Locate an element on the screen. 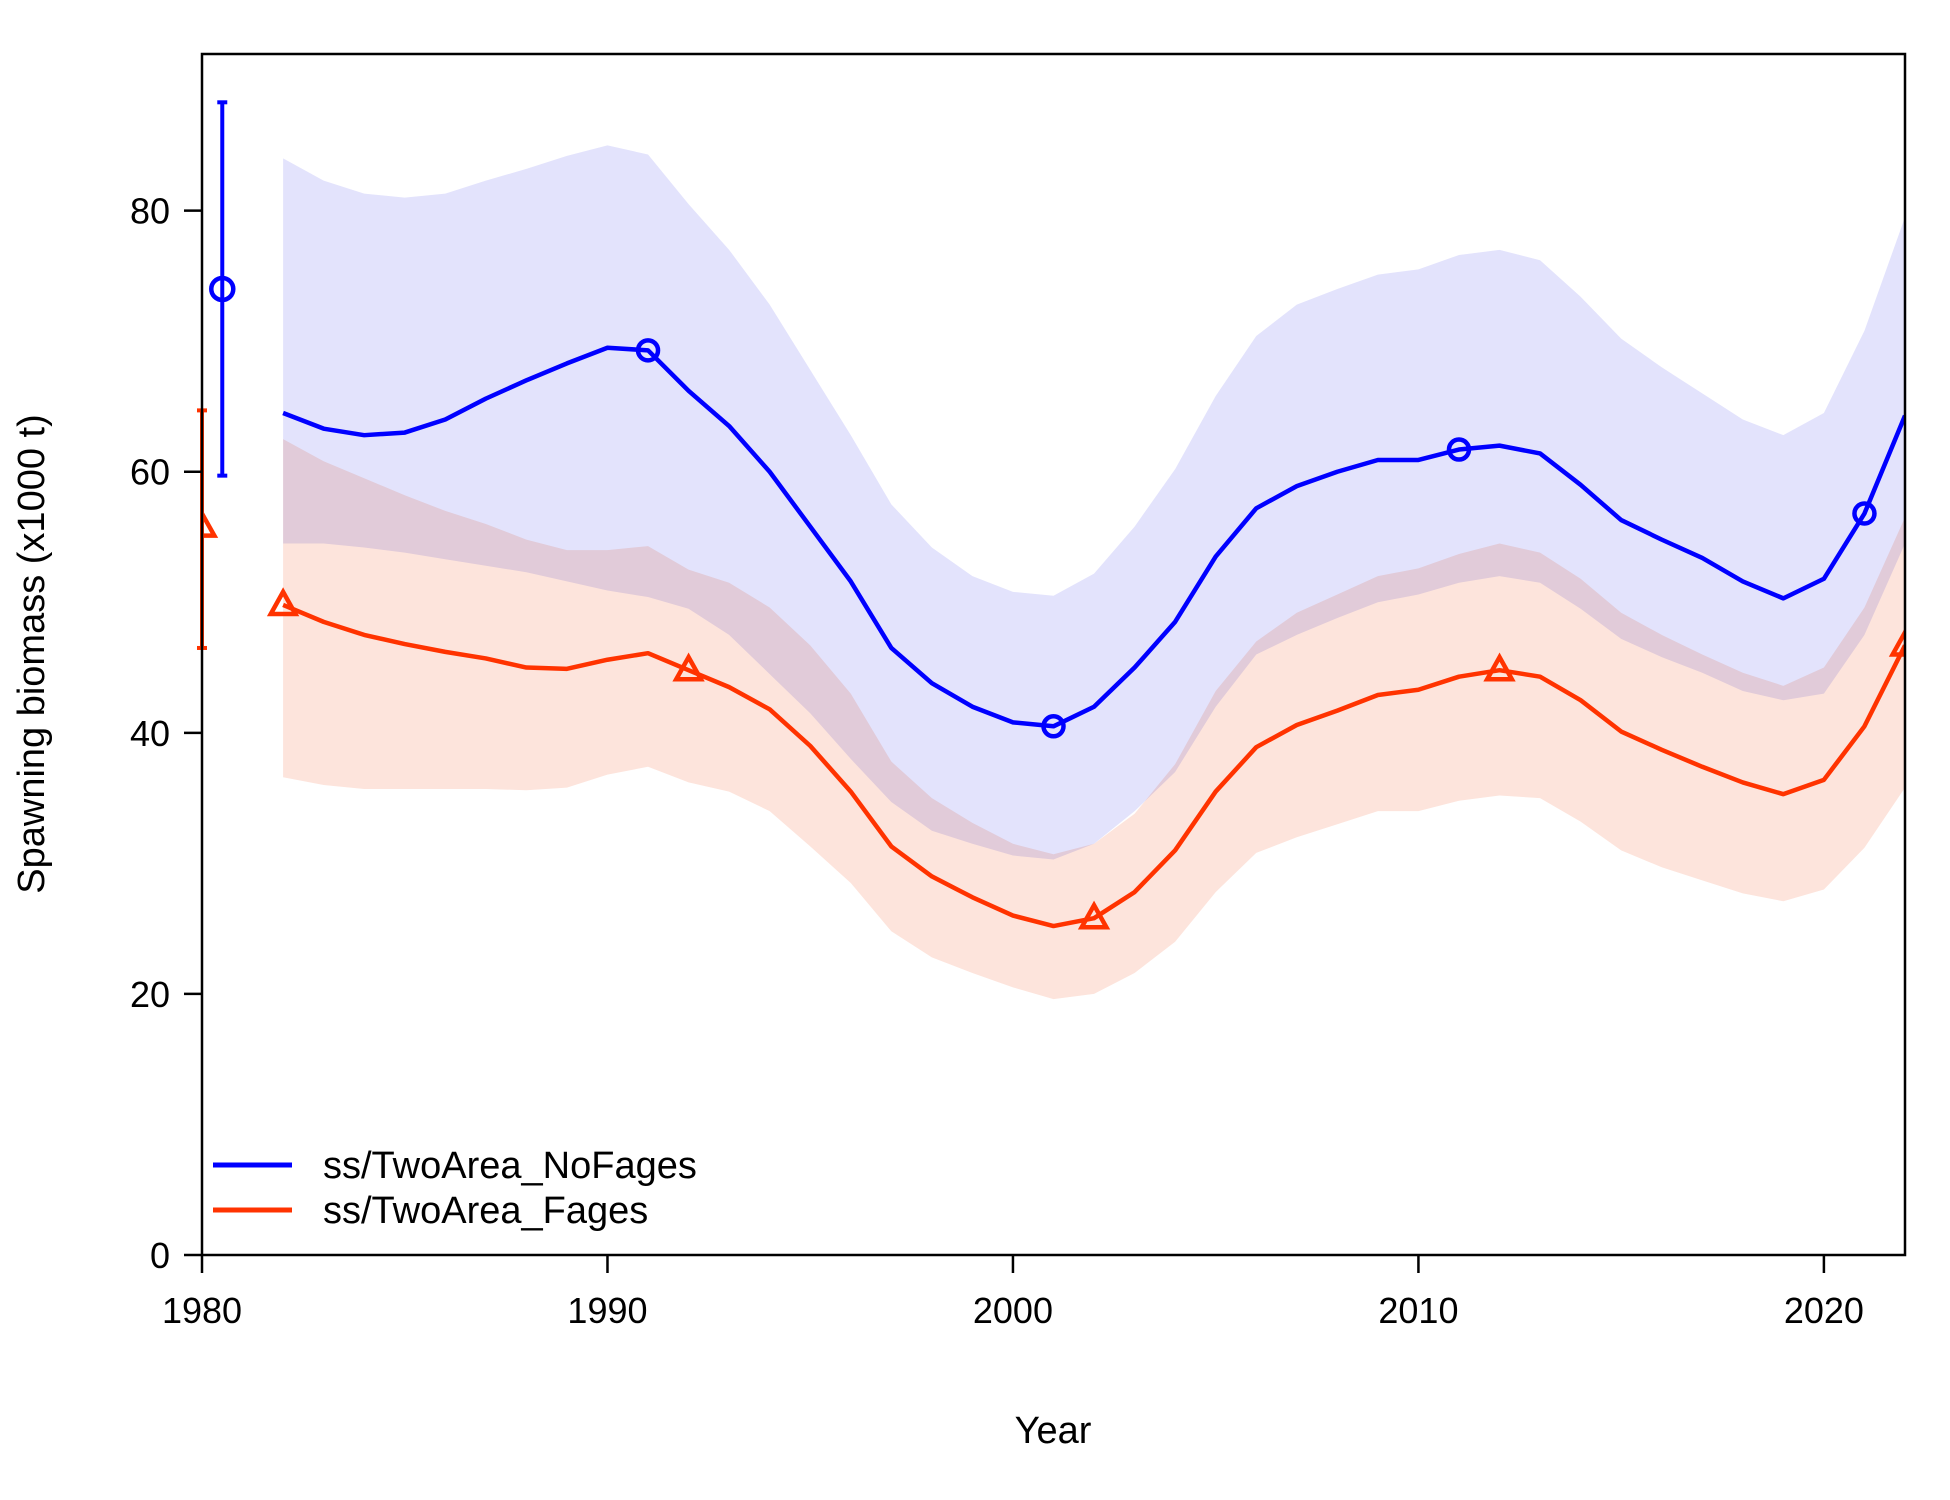 Image resolution: width=1950 pixels, height=1500 pixels. legend-label-1: ss/TwoArea_NoFages is located at coordinates (510, 1166).